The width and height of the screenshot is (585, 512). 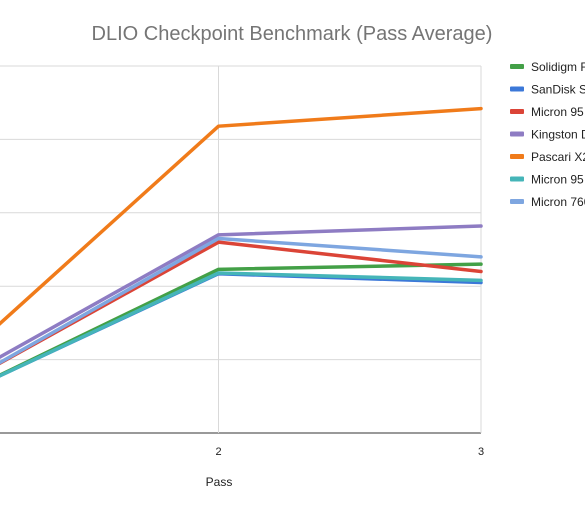 What do you see at coordinates (558, 157) in the screenshot?
I see `legend-label: Pascari X2` at bounding box center [558, 157].